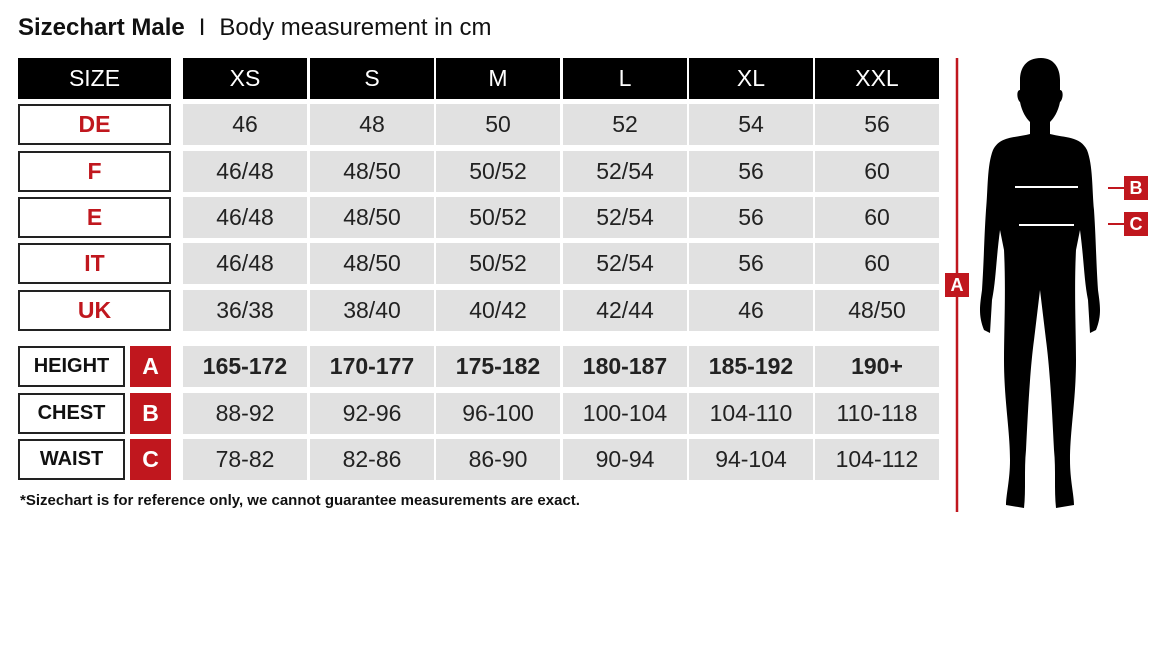 Image resolution: width=1169 pixels, height=645 pixels. Describe the element at coordinates (202, 27) in the screenshot. I see `title-separator: I` at that location.